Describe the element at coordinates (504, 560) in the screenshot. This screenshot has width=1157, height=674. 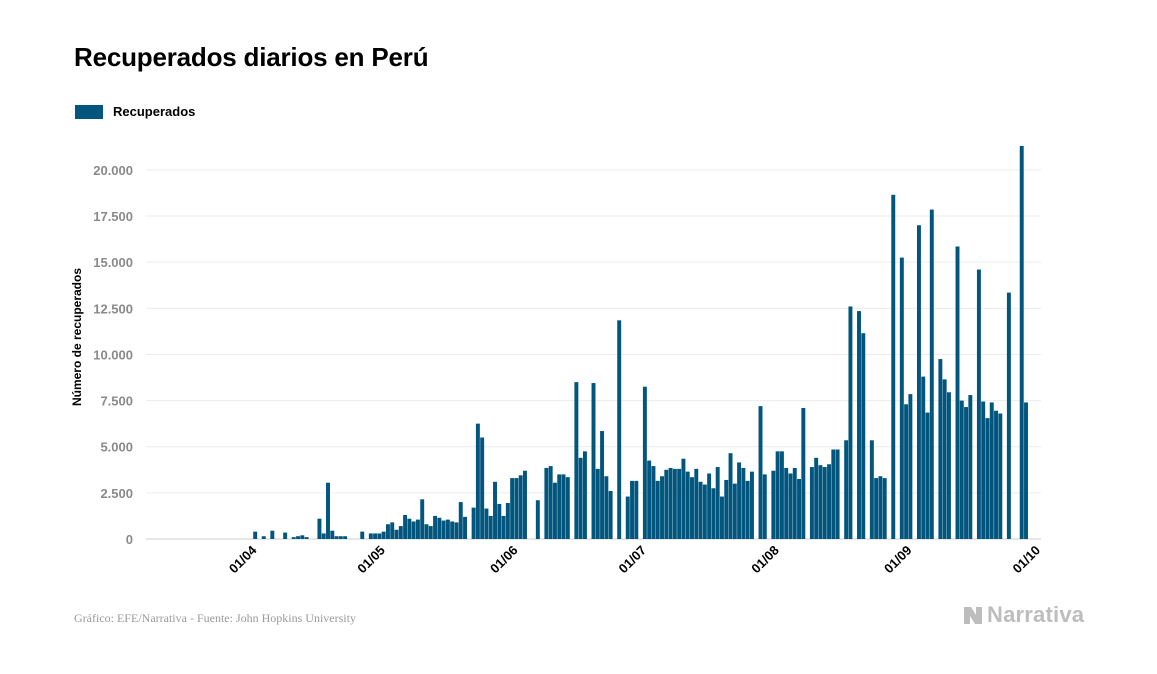
I see `x-tick-label: 01/06` at that location.